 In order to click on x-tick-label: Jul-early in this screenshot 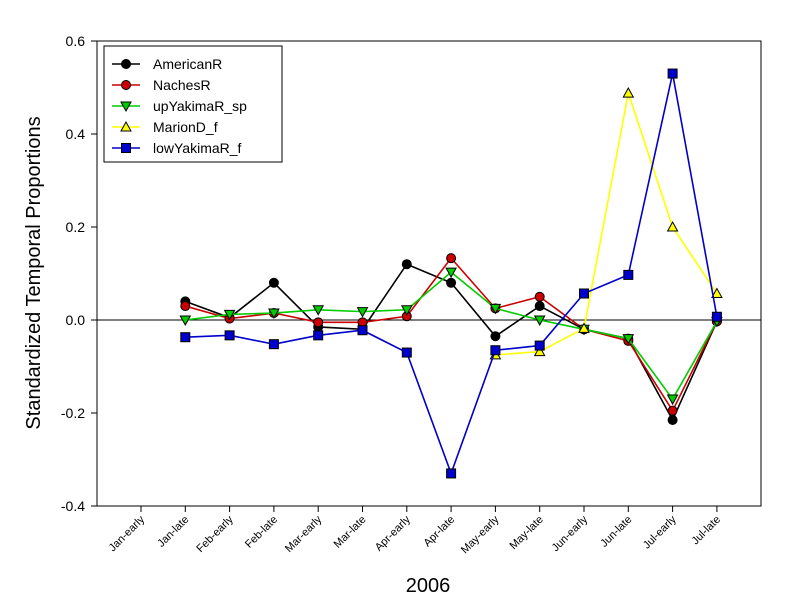, I will do `click(660, 532)`.